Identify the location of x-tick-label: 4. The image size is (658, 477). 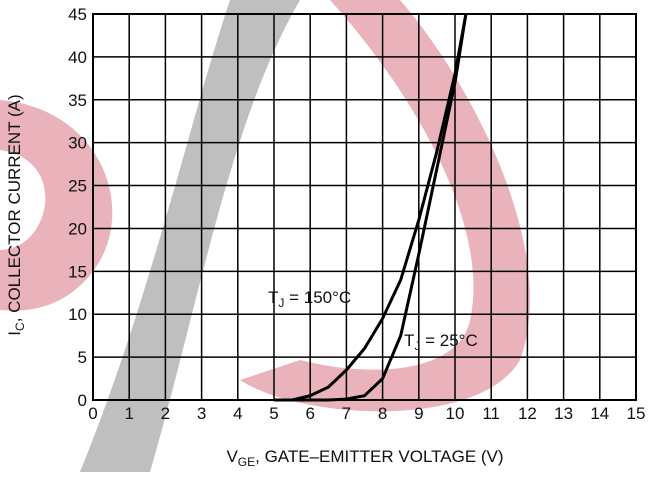
(237, 413).